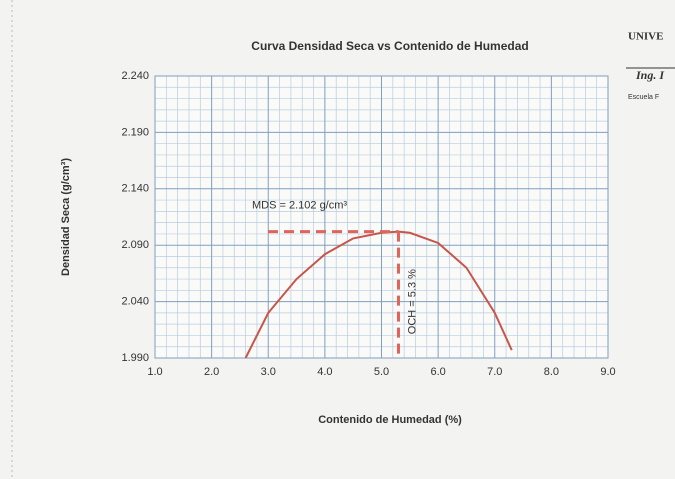 The width and height of the screenshot is (675, 479). Describe the element at coordinates (607, 372) in the screenshot. I see `x-tick-label: 9.0` at that location.